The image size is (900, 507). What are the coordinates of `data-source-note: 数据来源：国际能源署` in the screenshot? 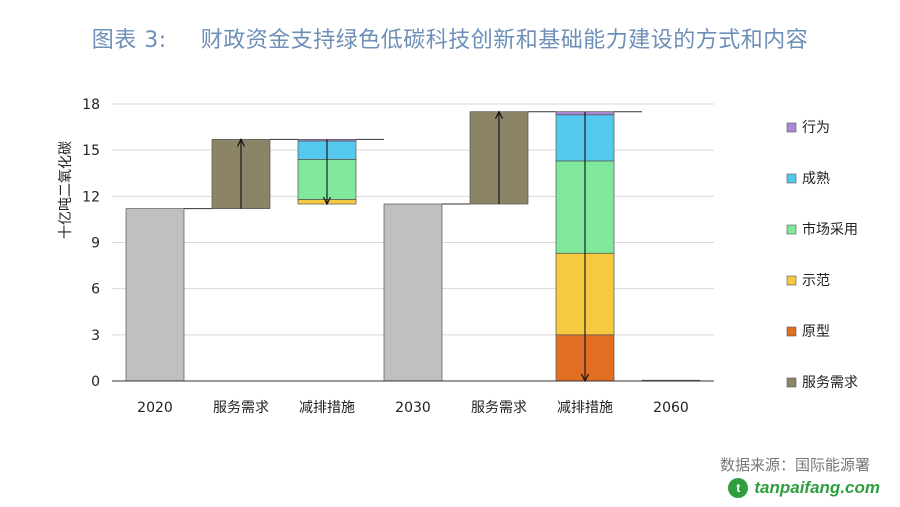 It's located at (794, 465).